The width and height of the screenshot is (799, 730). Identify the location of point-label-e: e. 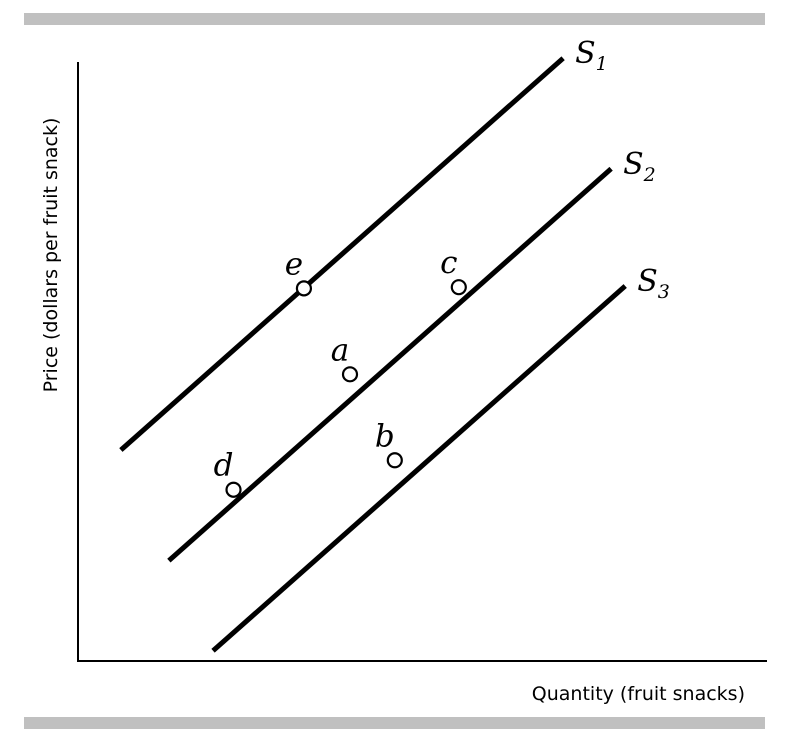
(294, 264).